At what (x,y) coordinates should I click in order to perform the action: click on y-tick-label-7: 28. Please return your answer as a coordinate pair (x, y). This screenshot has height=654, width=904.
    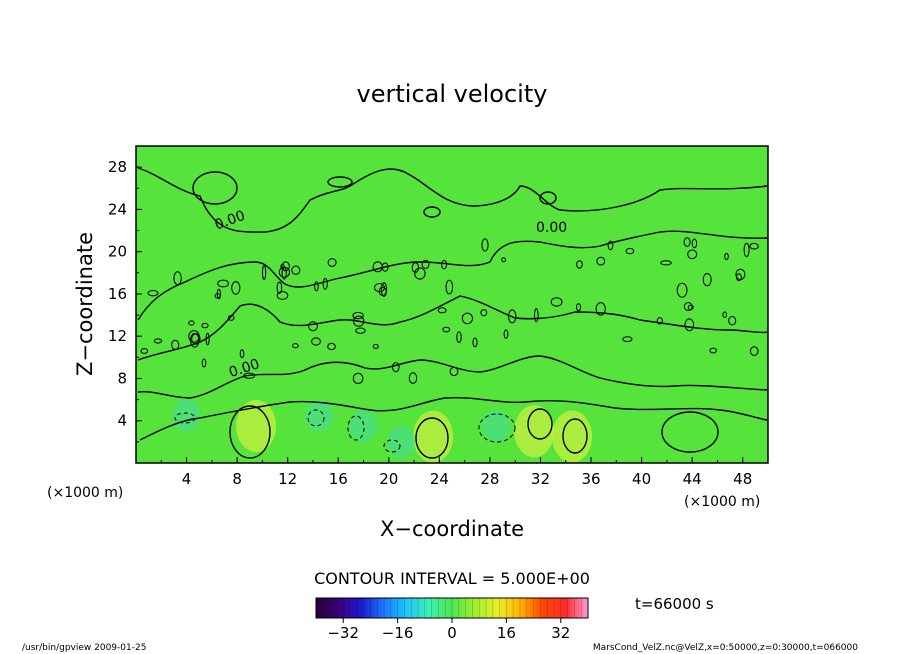
    Looking at the image, I should click on (117, 167).